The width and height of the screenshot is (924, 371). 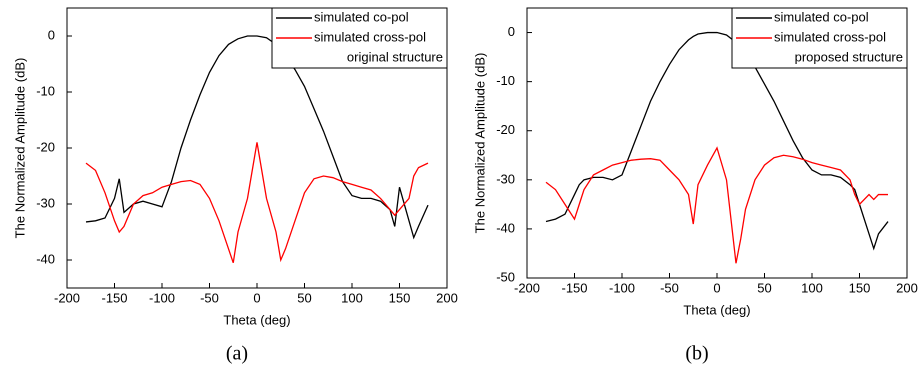 I want to click on legend-note: proposed structure, so click(x=849, y=56).